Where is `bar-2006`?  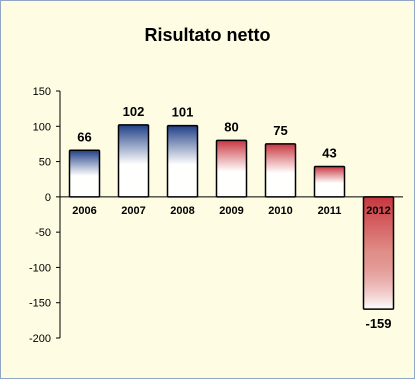 bar-2006 is located at coordinates (84, 173).